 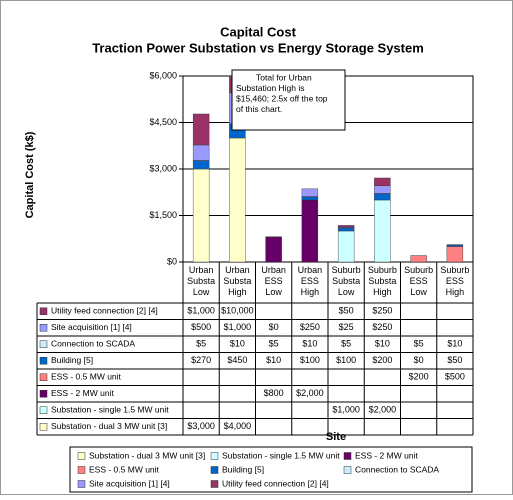 What do you see at coordinates (163, 168) in the screenshot?
I see `y-tick-label: $3,000` at bounding box center [163, 168].